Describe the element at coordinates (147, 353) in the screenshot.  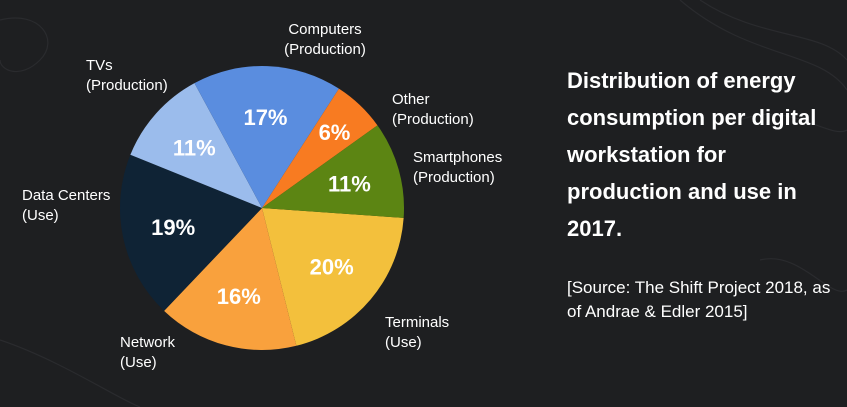
I see `slice-label-network: Network (Use)` at that location.